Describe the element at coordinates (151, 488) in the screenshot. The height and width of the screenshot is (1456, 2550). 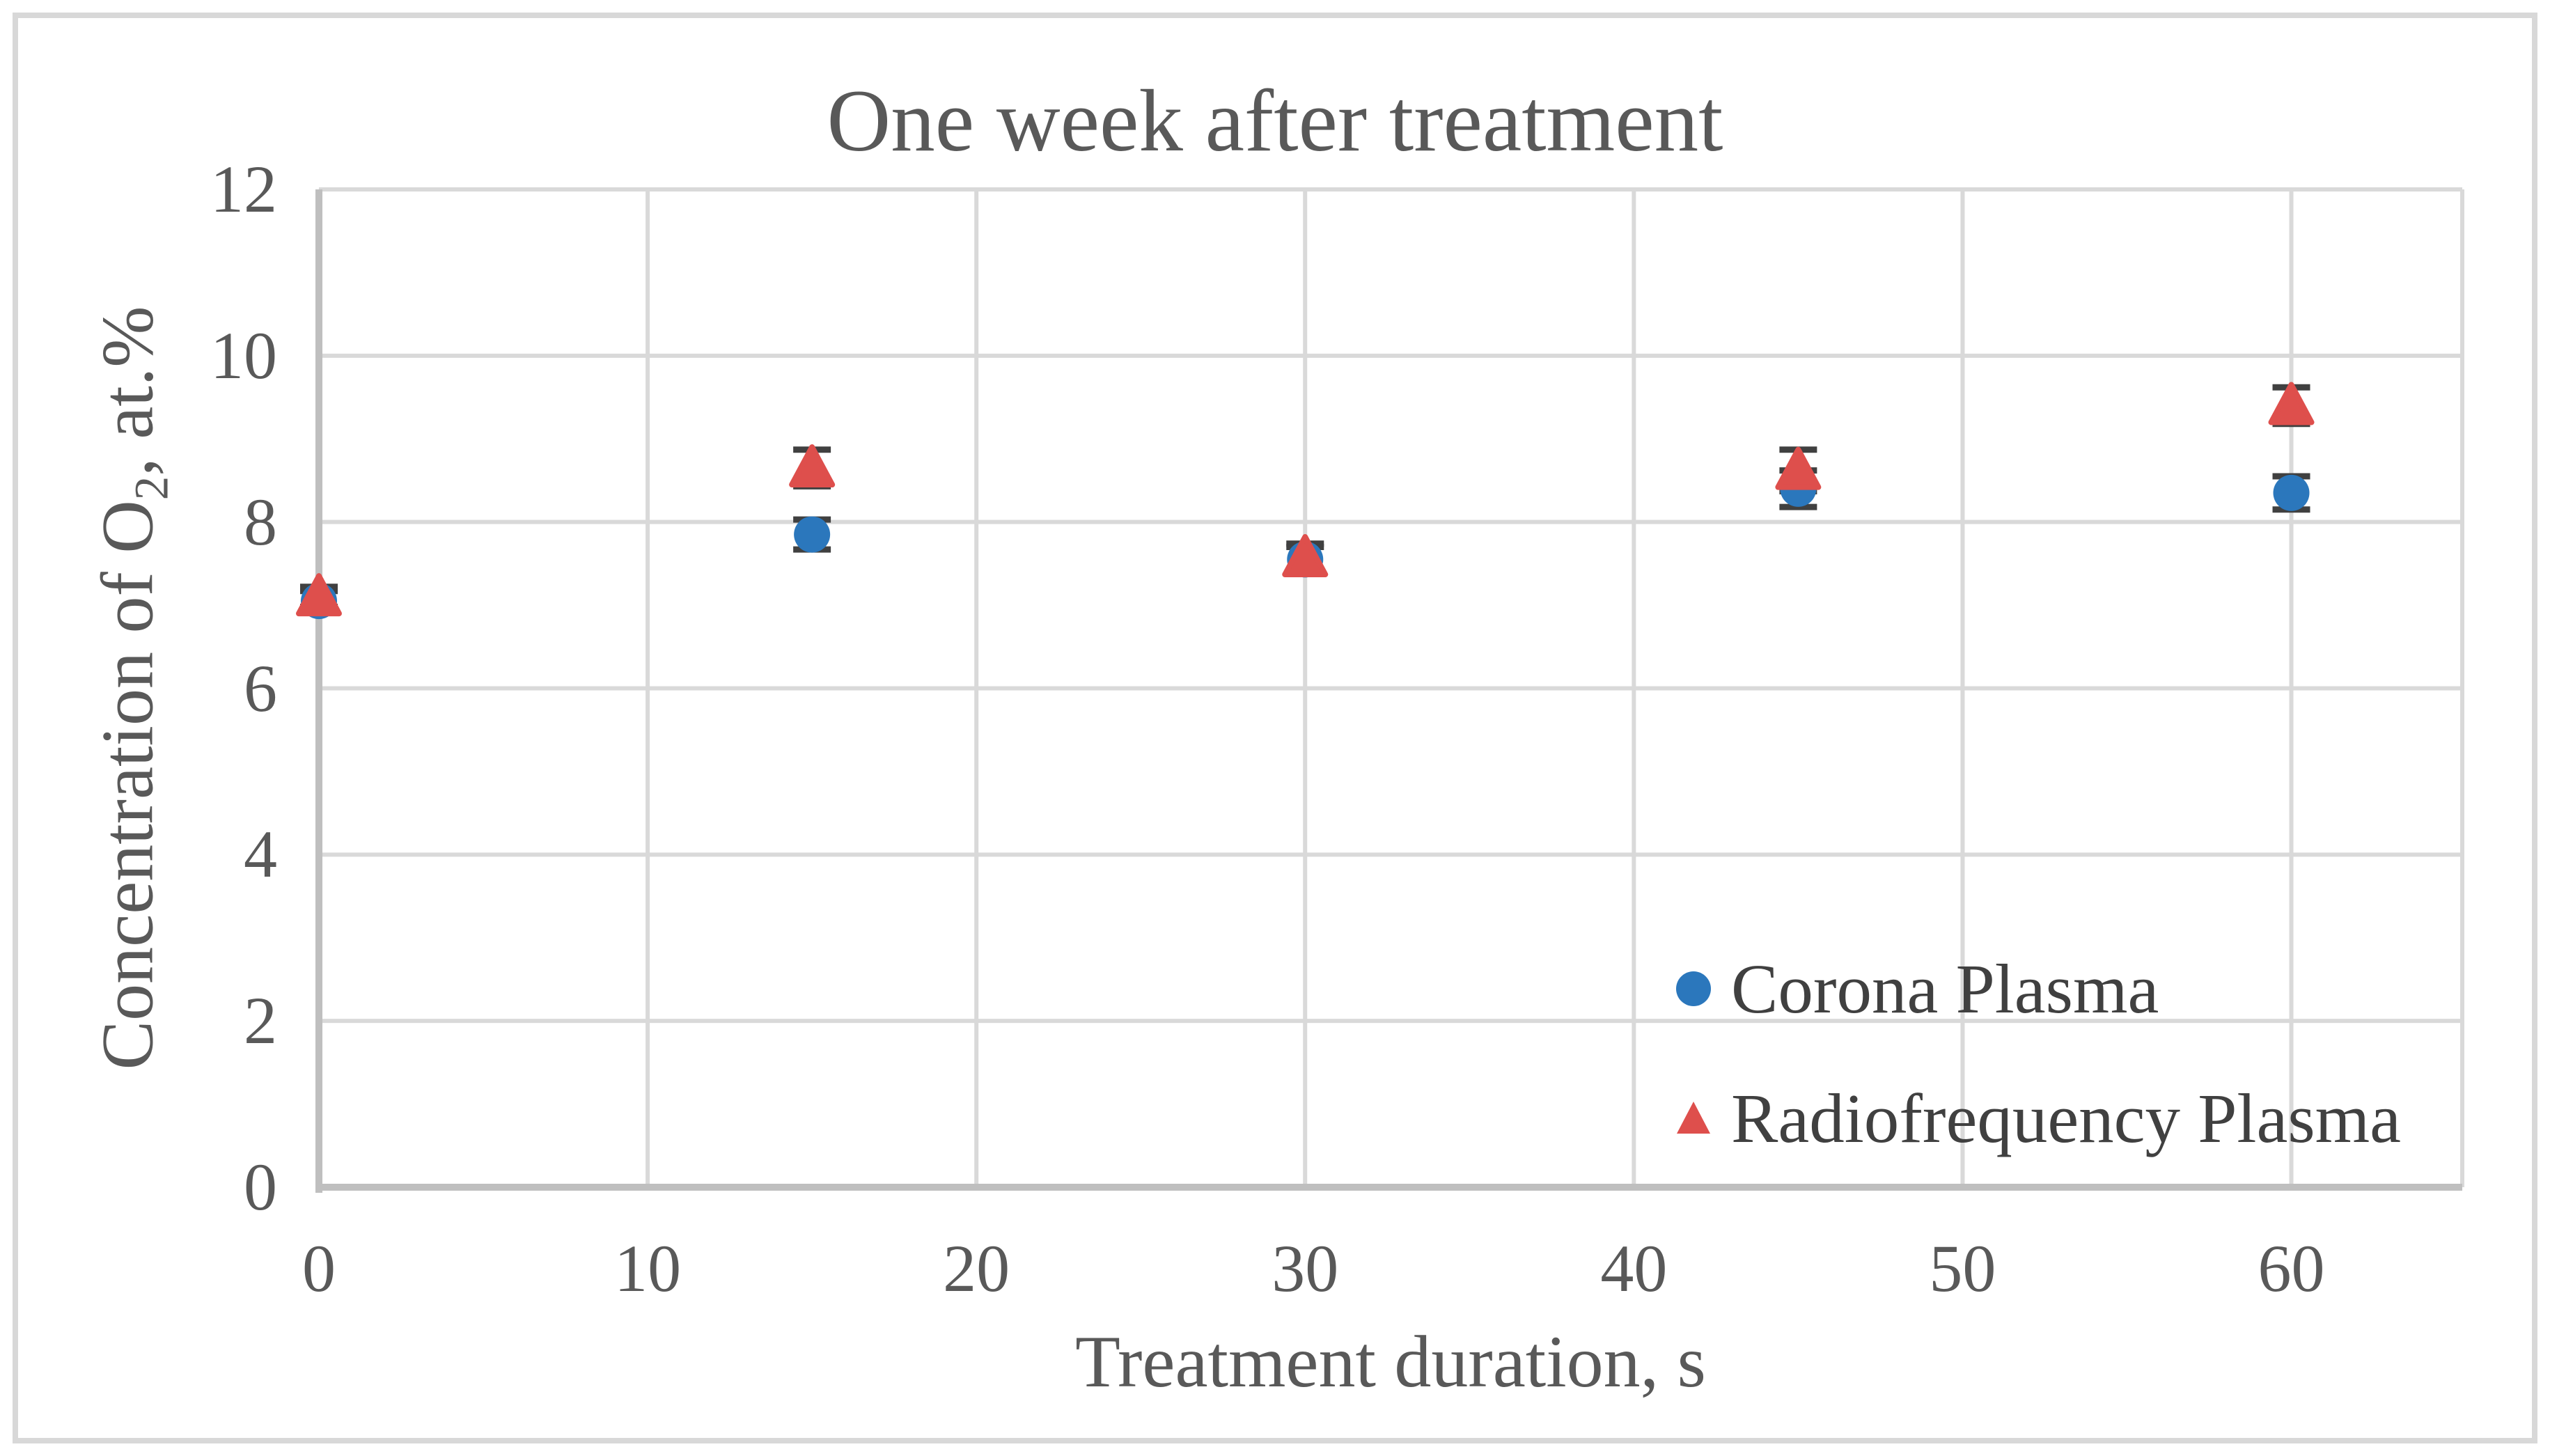
I see `y-axis-title-subscript: 2` at that location.